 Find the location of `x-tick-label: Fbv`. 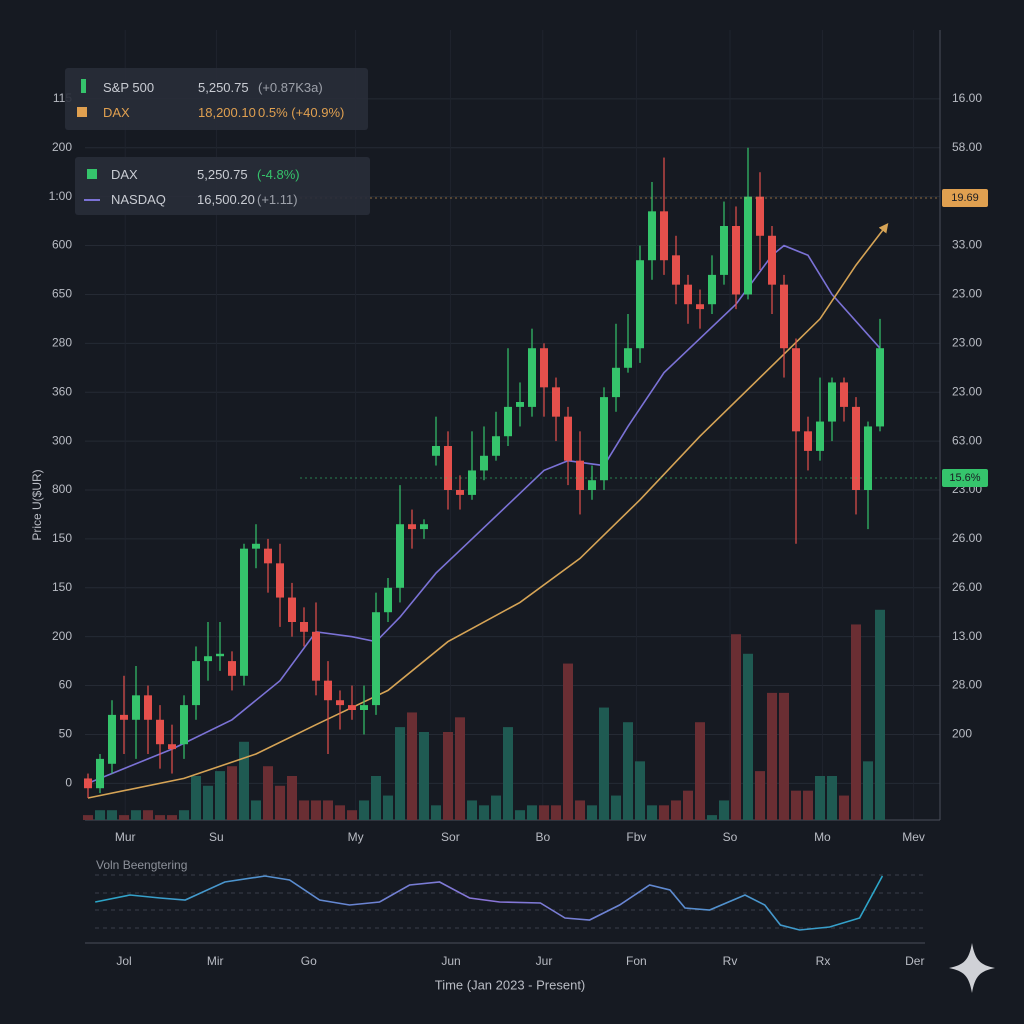

x-tick-label: Fbv is located at coordinates (636, 837).